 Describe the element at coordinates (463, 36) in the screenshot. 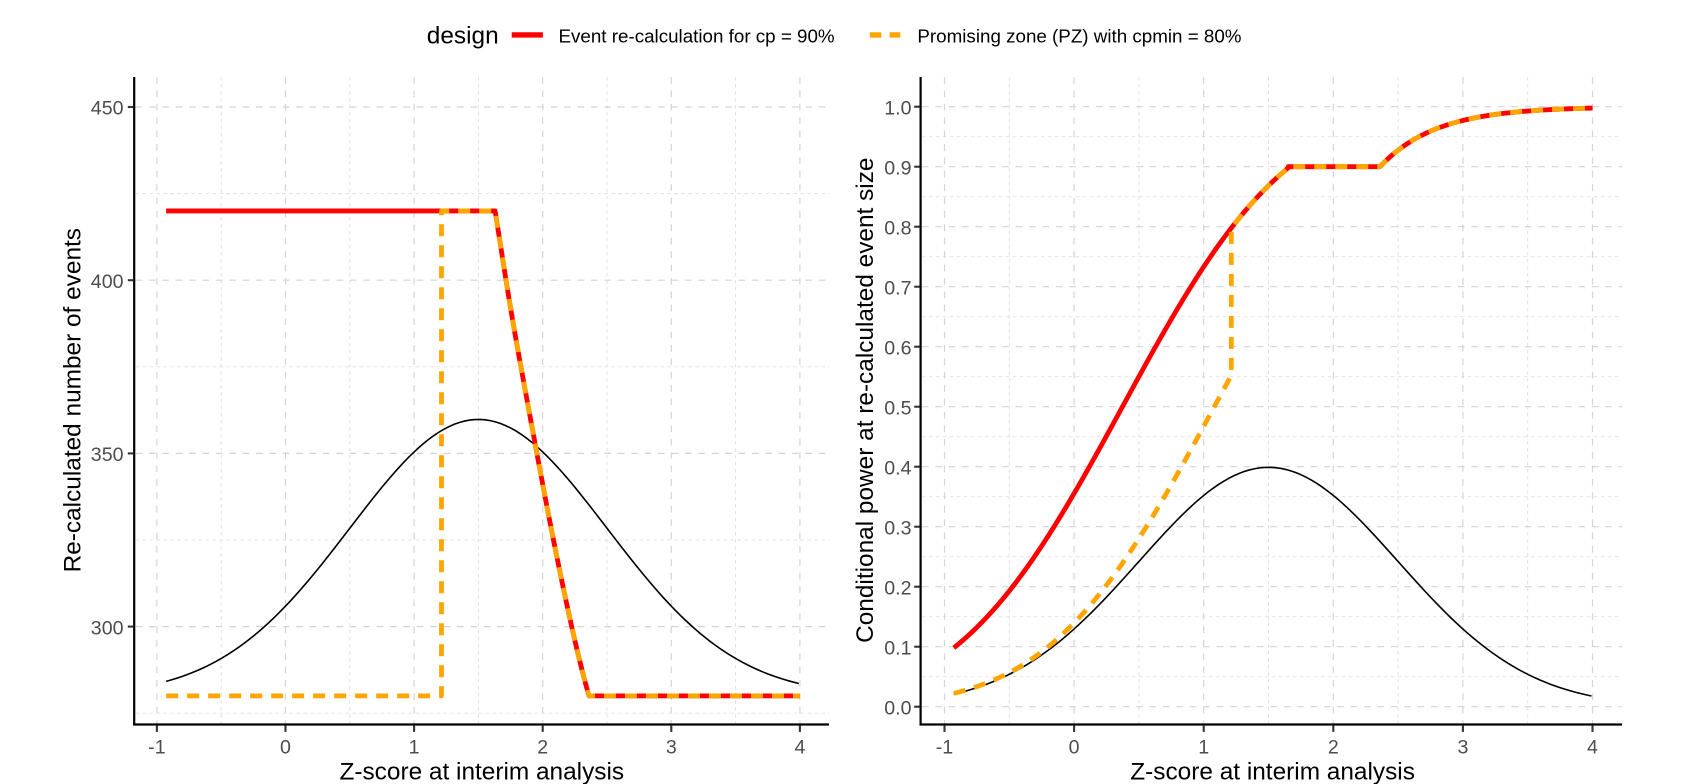

I see `svg-text: design` at that location.